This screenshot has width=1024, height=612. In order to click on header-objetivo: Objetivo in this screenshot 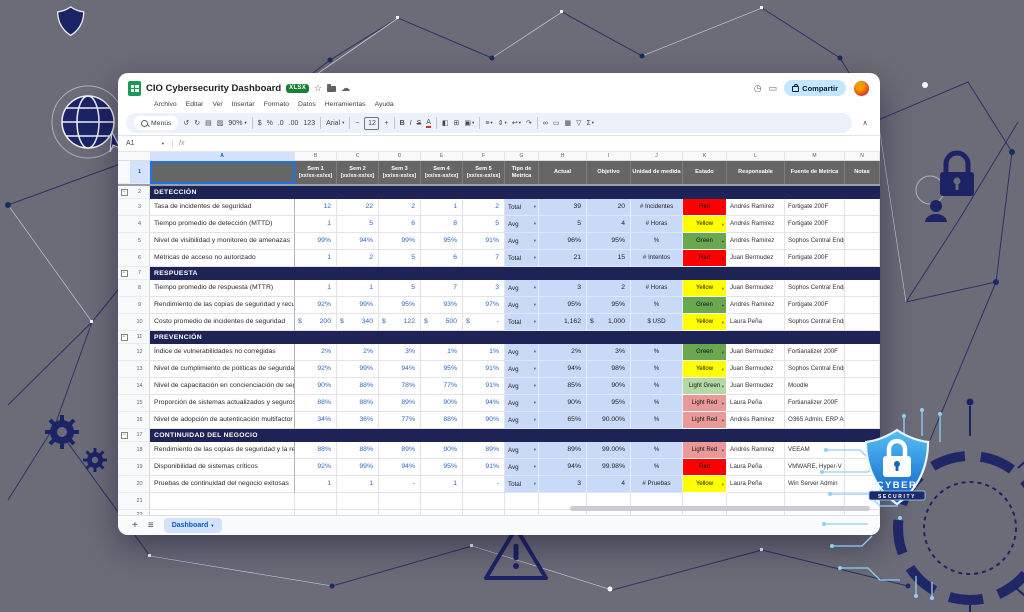, I will do `click(609, 172)`.